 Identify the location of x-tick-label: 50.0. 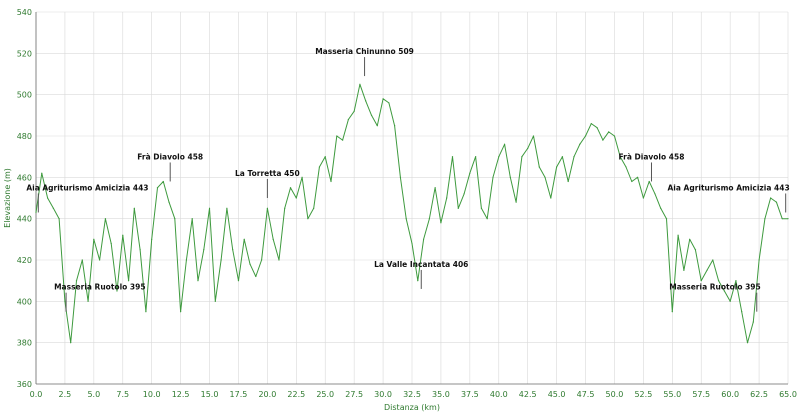
(615, 394).